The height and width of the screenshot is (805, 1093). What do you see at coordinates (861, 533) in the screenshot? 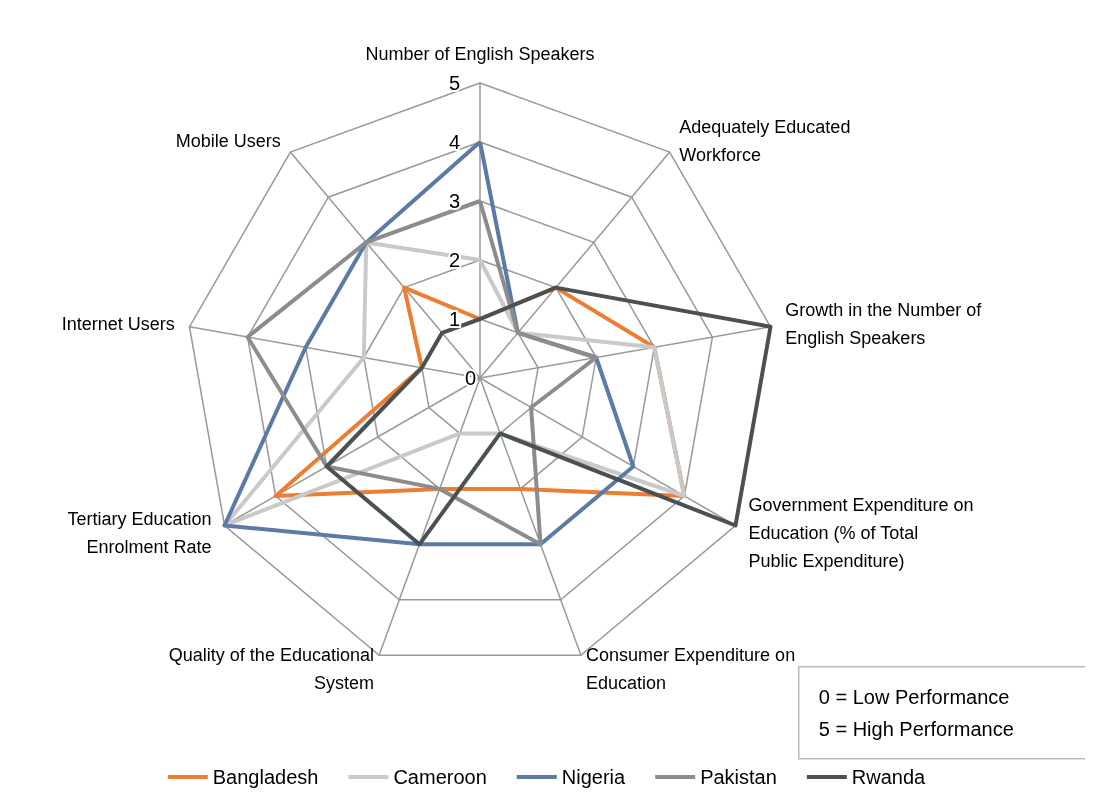
I see `spoke-label: Government Expenditure on Education (% of Total Public Expenditure)` at bounding box center [861, 533].